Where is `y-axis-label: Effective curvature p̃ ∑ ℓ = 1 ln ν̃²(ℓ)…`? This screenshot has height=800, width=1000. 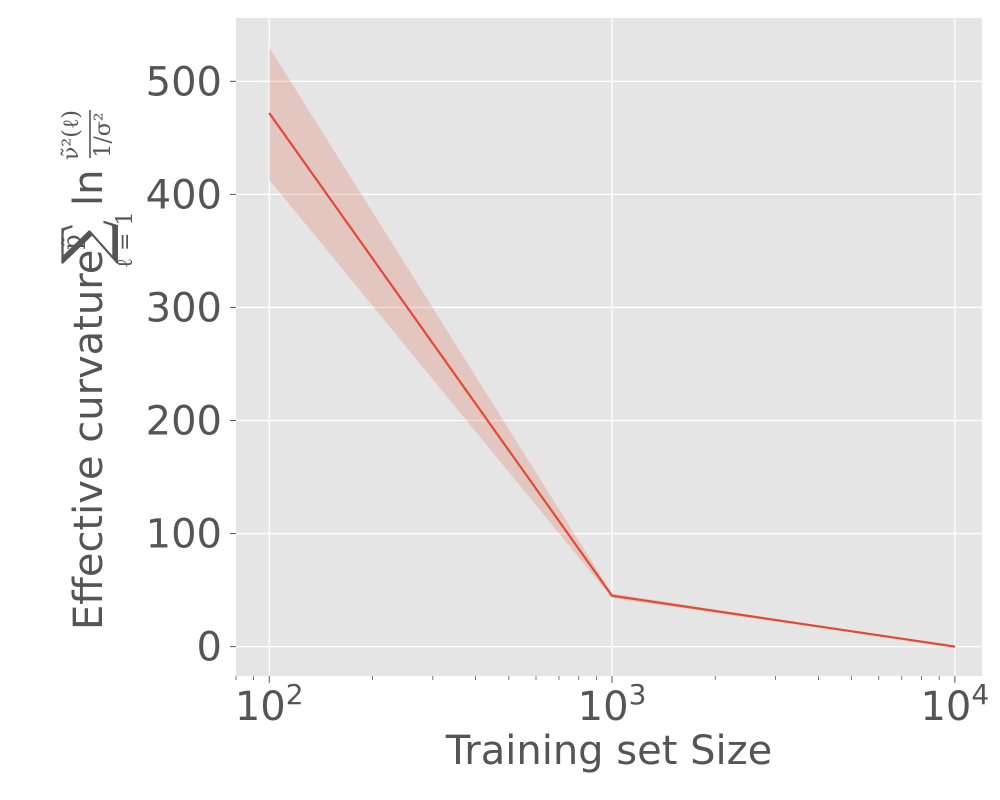 y-axis-label: Effective curvature p̃ ∑ ℓ = 1 ln ν̃²(ℓ)… is located at coordinates (93, 370).